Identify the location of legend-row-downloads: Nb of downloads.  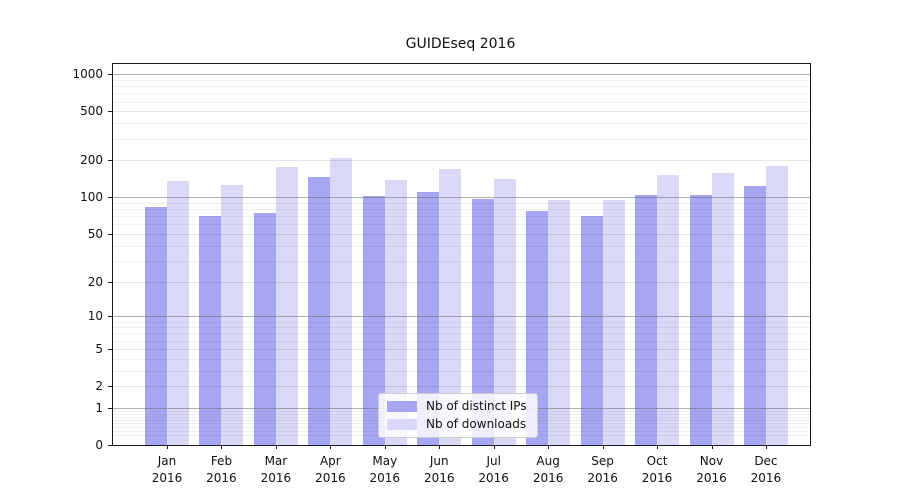
(457, 424).